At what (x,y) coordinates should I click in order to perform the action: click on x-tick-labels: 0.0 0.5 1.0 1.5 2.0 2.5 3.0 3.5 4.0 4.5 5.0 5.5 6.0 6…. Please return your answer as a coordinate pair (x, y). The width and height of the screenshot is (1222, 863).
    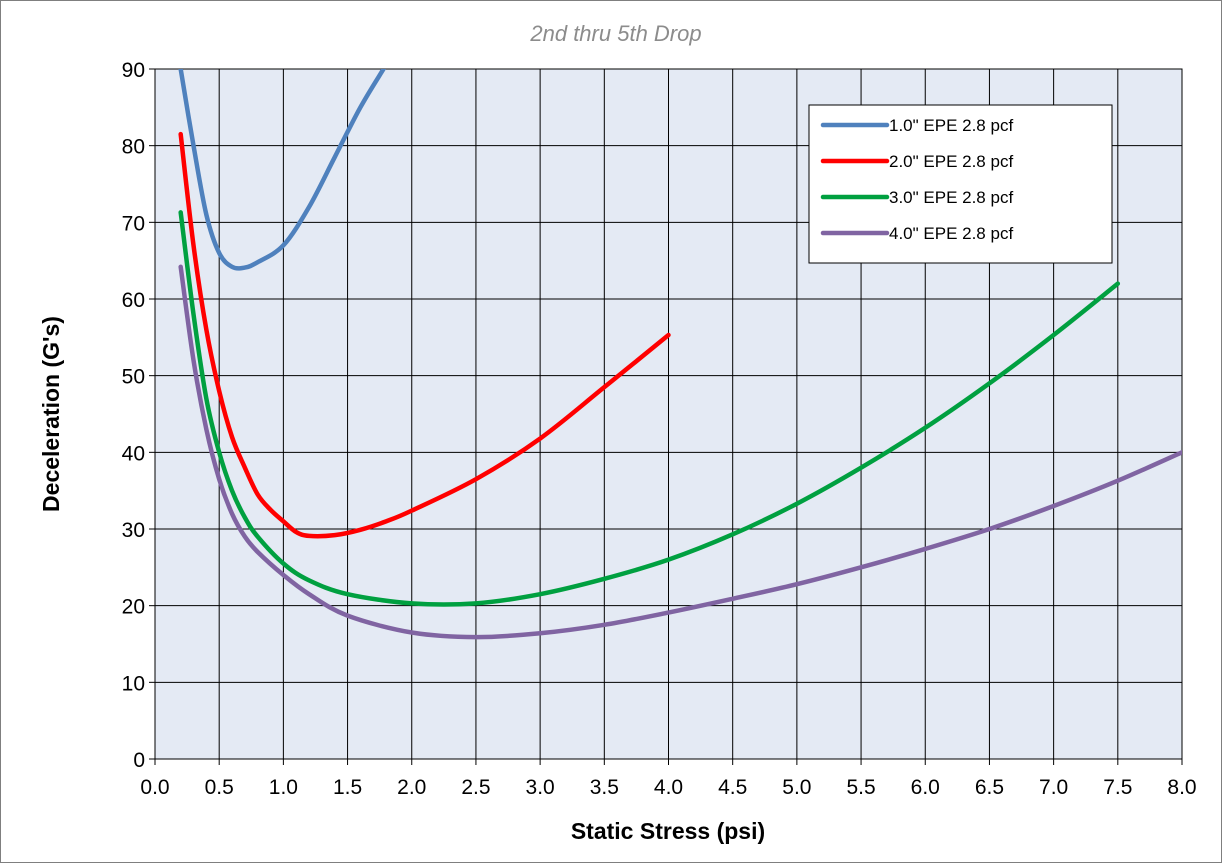
    Looking at the image, I should click on (668, 779).